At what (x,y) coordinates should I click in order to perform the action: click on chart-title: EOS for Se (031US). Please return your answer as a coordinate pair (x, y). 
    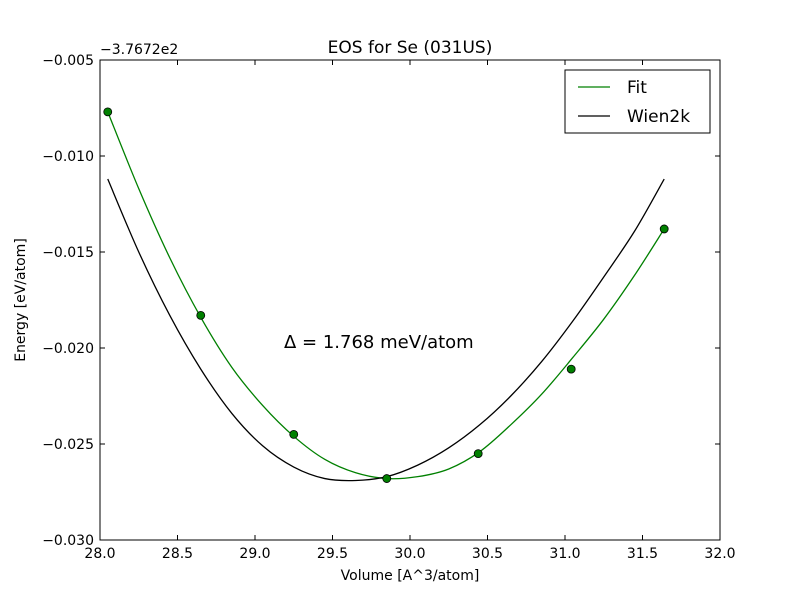
    Looking at the image, I should click on (410, 48).